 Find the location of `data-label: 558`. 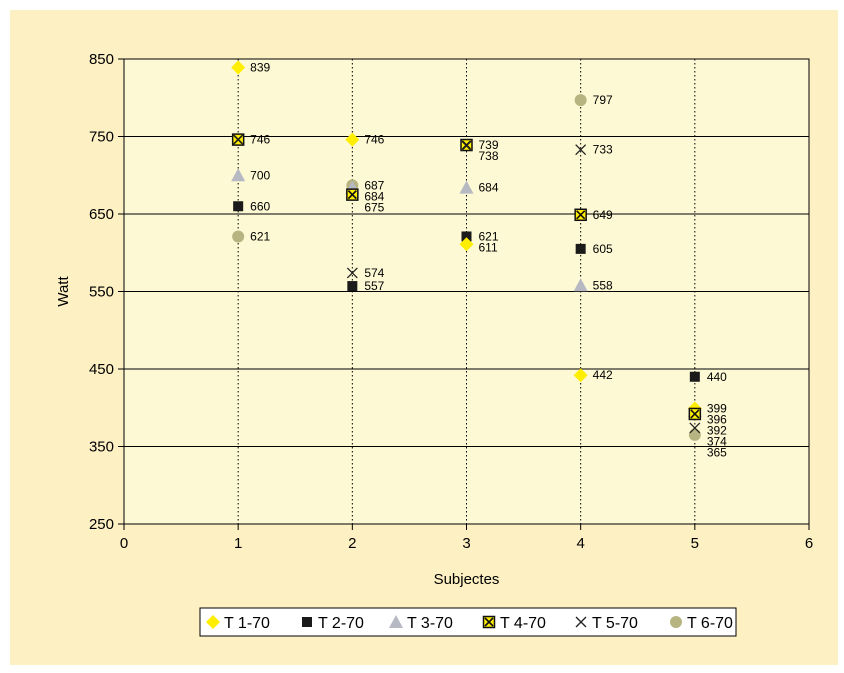

data-label: 558 is located at coordinates (603, 285).